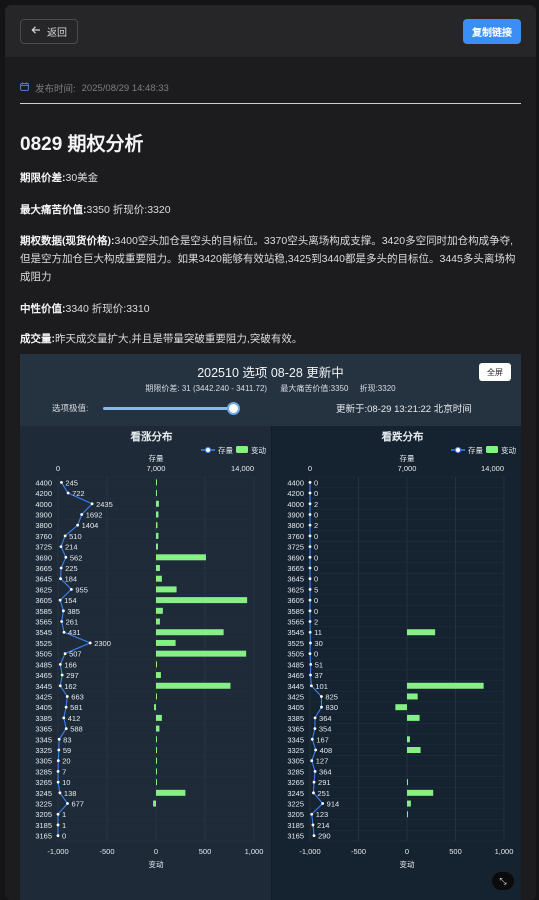  What do you see at coordinates (59, 178) in the screenshot?
I see `paragraph-spread: 期限价差:30美金` at bounding box center [59, 178].